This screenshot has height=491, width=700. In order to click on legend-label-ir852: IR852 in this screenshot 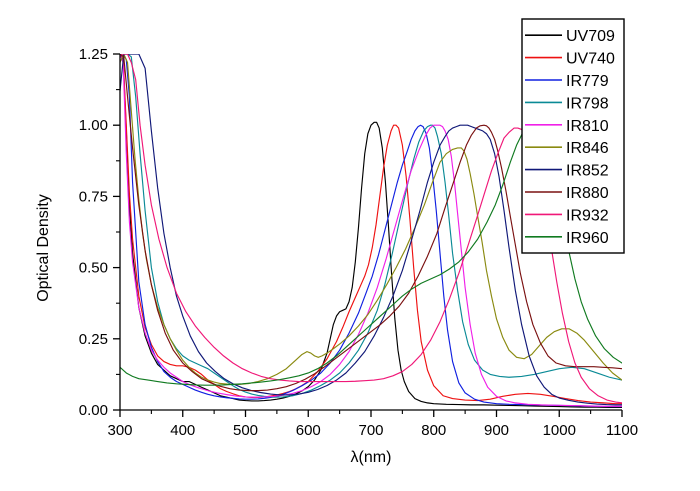, I will do `click(587, 171)`.